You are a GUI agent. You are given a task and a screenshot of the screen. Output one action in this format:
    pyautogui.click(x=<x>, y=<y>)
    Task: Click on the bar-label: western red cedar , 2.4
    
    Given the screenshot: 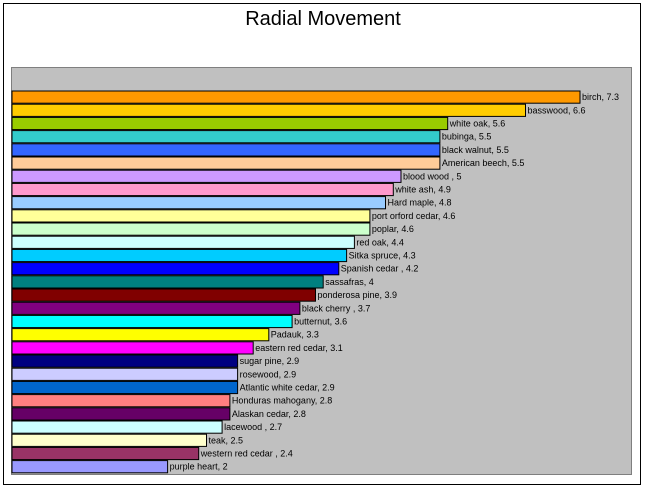 What is the action you would take?
    pyautogui.click(x=246, y=454)
    